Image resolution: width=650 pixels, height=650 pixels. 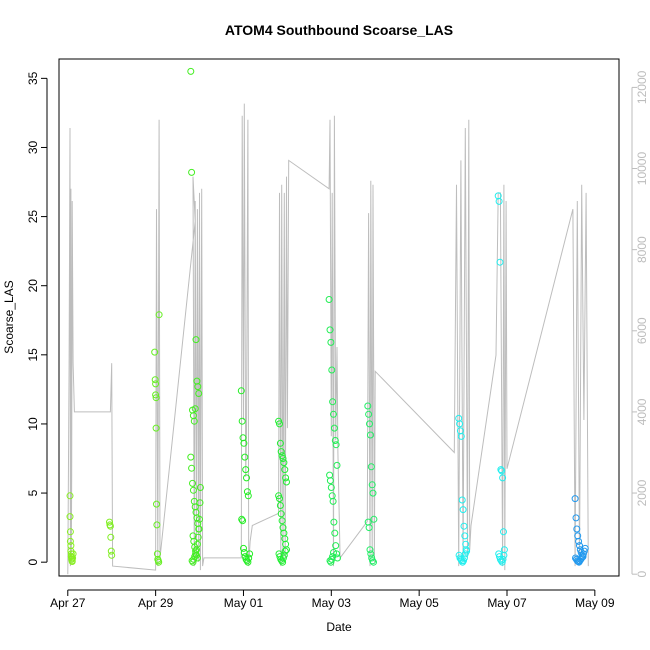 I want to click on y-tick-label: 30, so click(x=33, y=147).